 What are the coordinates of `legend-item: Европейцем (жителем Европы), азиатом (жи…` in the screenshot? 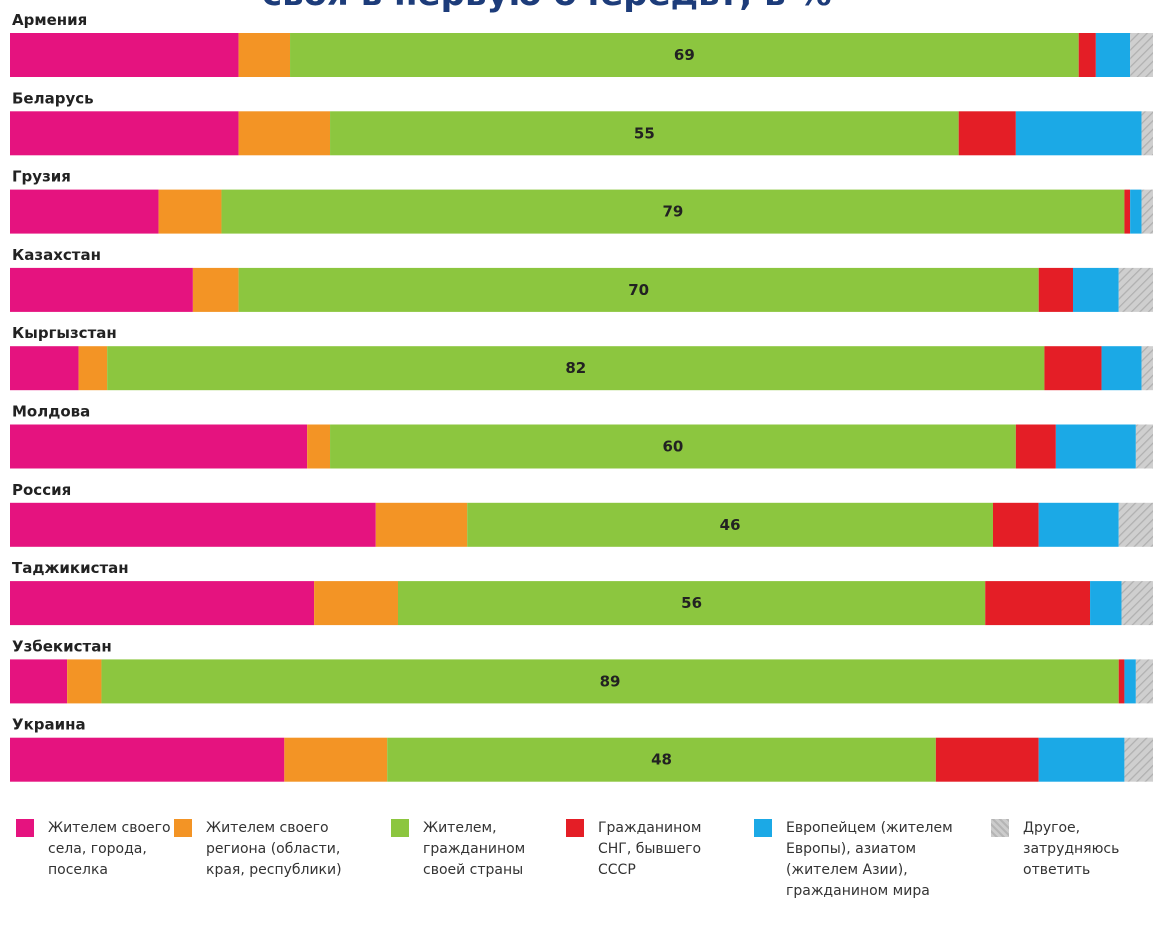 It's located at (865, 860).